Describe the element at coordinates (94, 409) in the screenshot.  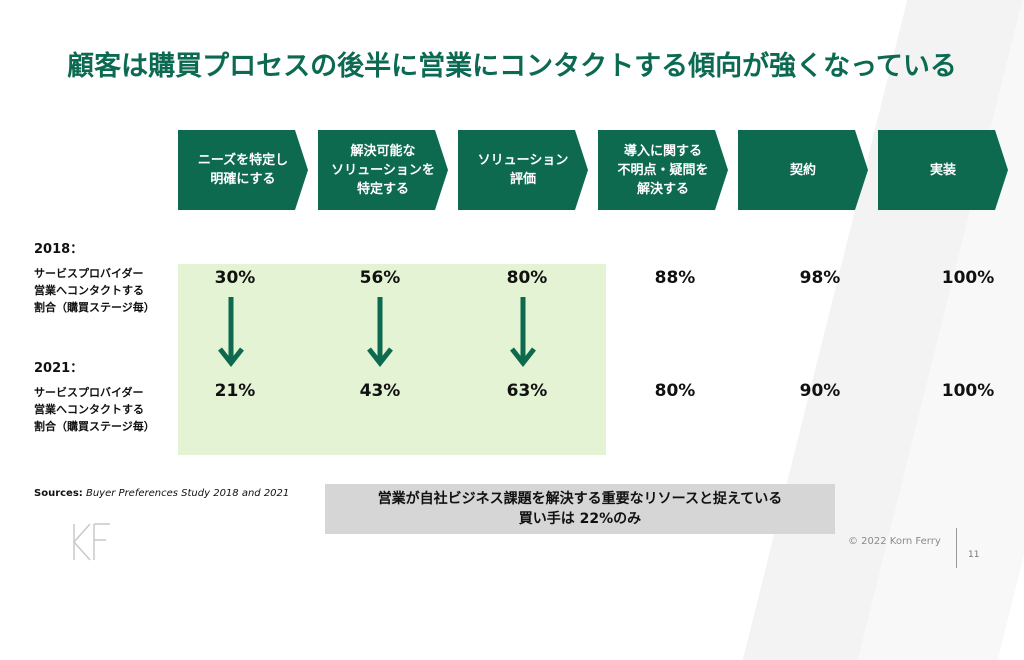
I see `row-description-2021: サービスプロバイダー 営業へコンタクトする 割合（購買ステージ毎）` at that location.